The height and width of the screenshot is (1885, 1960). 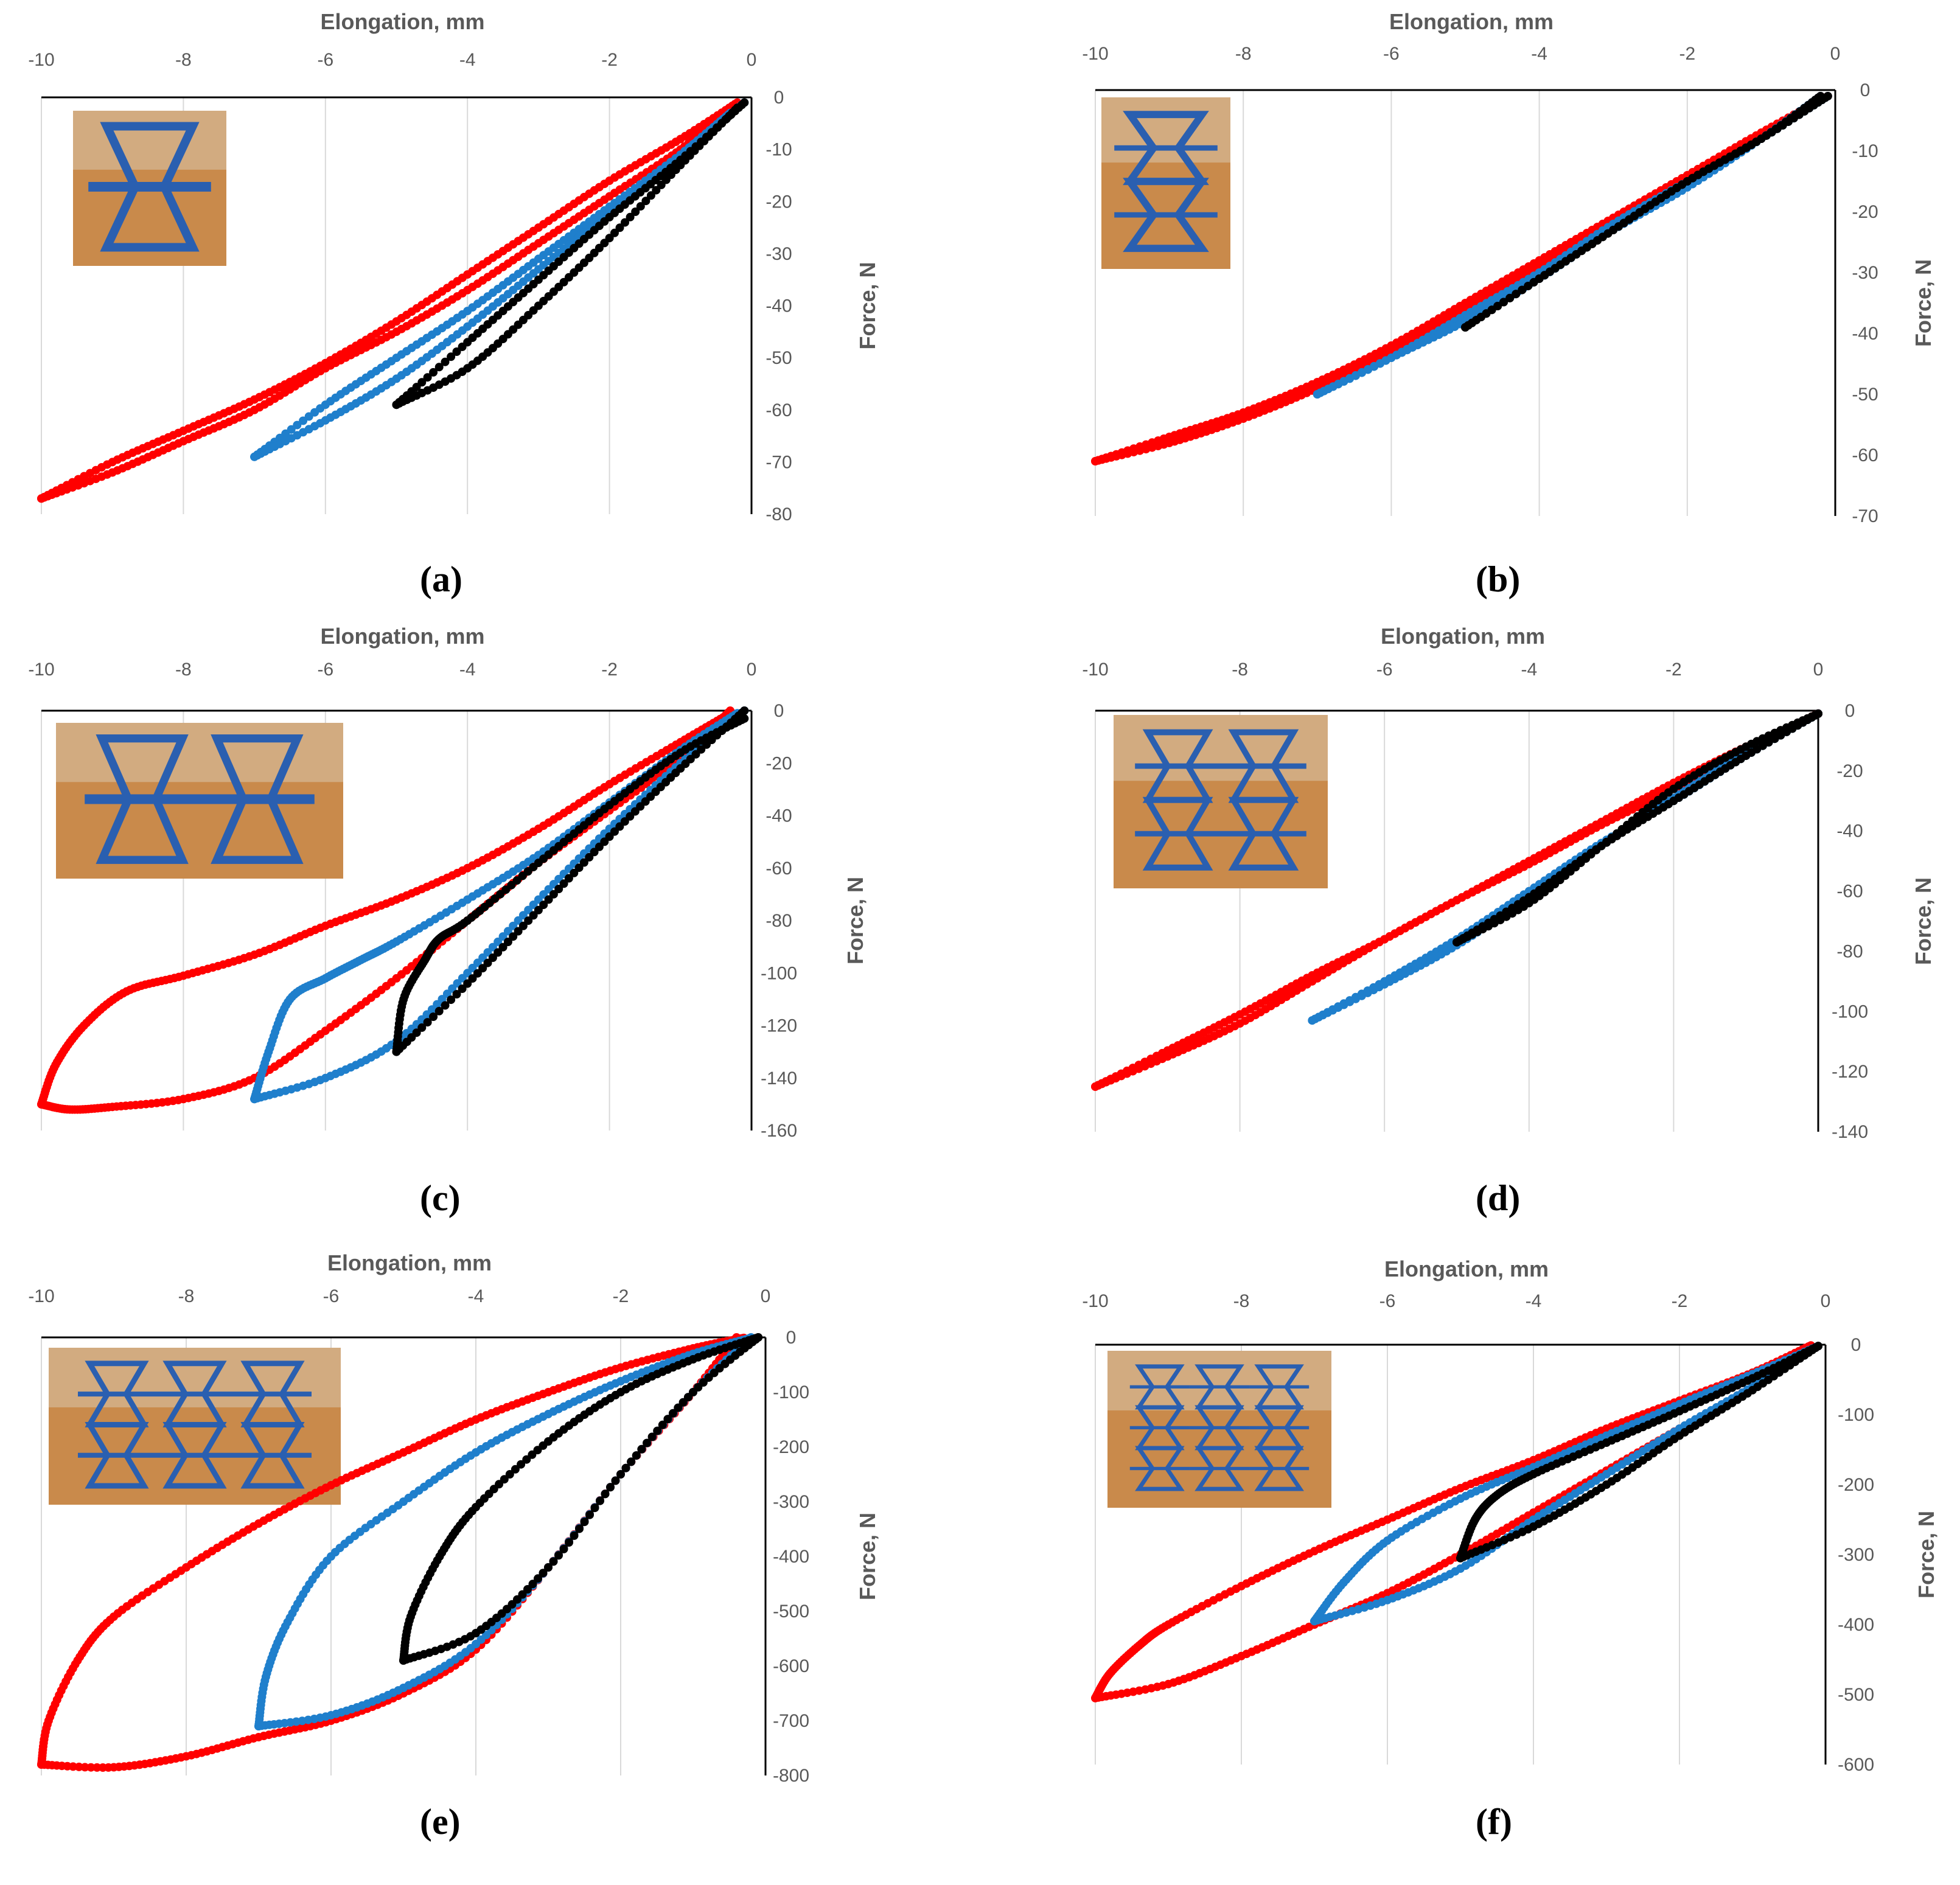 What do you see at coordinates (1463, 636) in the screenshot?
I see `x-axis-title: Elongation, mm` at bounding box center [1463, 636].